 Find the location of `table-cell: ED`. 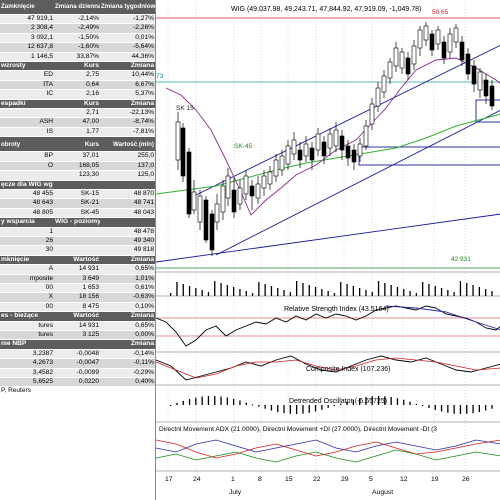

table-cell: ED is located at coordinates (27, 75).